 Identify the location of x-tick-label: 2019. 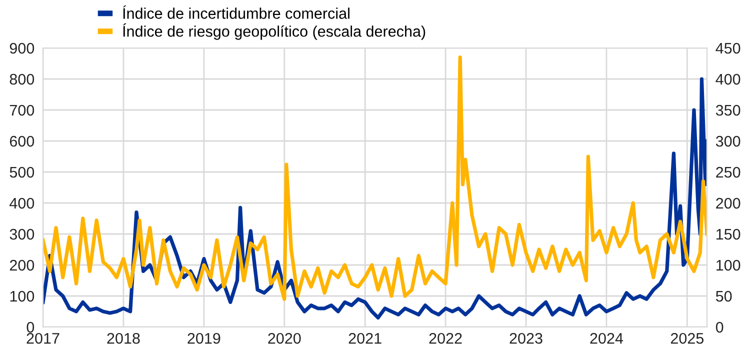
(204, 338).